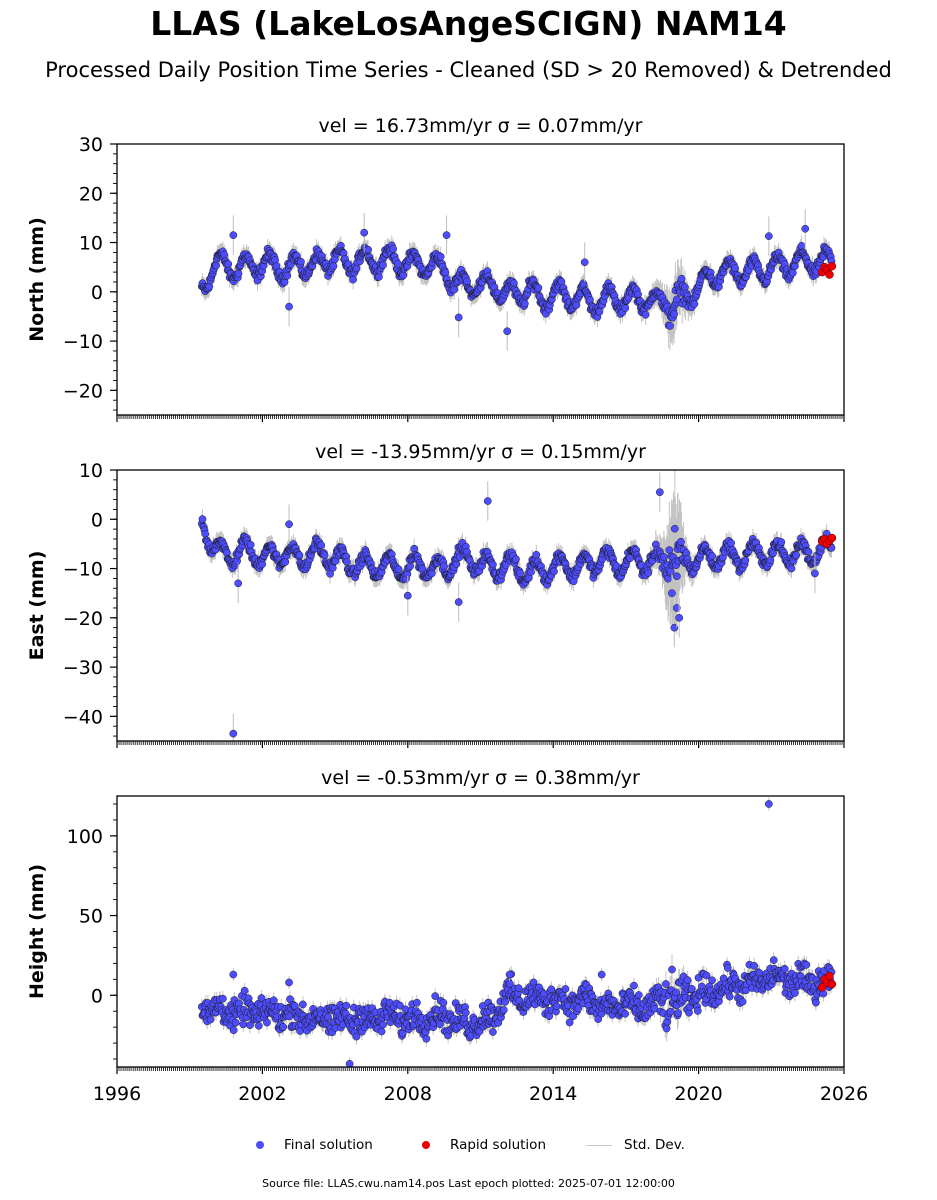 This screenshot has height=1200, width=937. I want to click on legend-std: Std. Dev., so click(635, 1145).